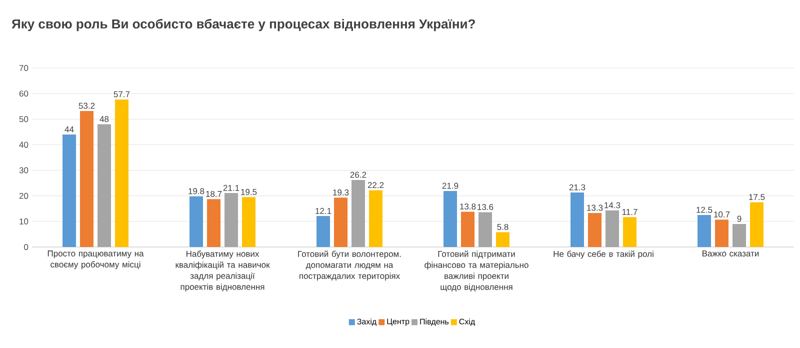  Describe the element at coordinates (398, 322) in the screenshot. I see `legend-label: Центр` at that location.